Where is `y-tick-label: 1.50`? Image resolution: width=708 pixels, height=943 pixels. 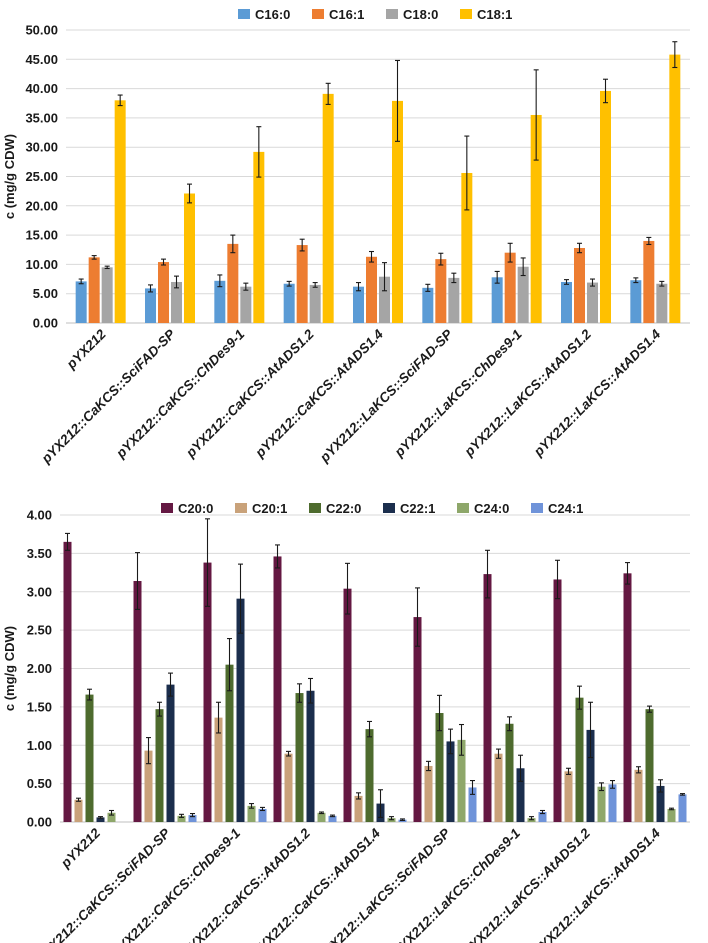
y-tick-label: 1.50 is located at coordinates (39, 706).